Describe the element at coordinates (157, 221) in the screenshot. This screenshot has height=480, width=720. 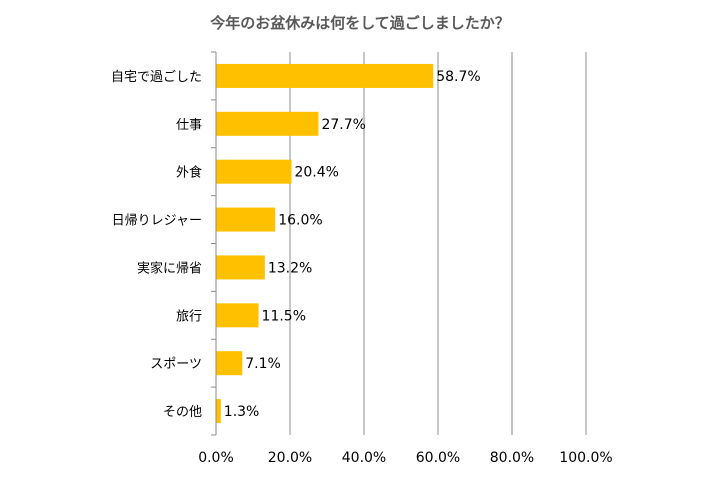
I see `category-label-4: 日帰りレジャー` at that location.